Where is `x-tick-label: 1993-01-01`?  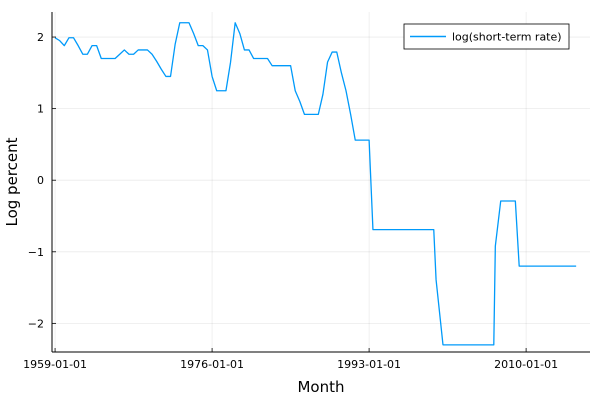 x-tick-label: 1993-01-01 is located at coordinates (369, 364).